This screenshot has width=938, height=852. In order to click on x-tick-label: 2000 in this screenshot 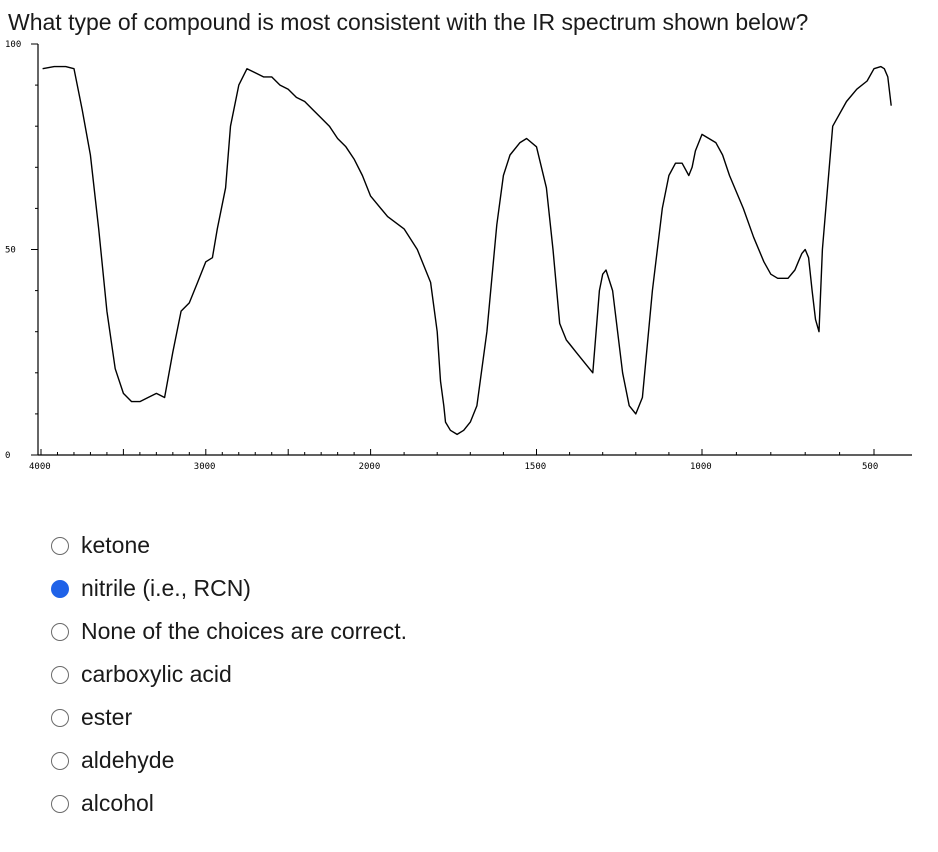, I will do `click(370, 467)`.